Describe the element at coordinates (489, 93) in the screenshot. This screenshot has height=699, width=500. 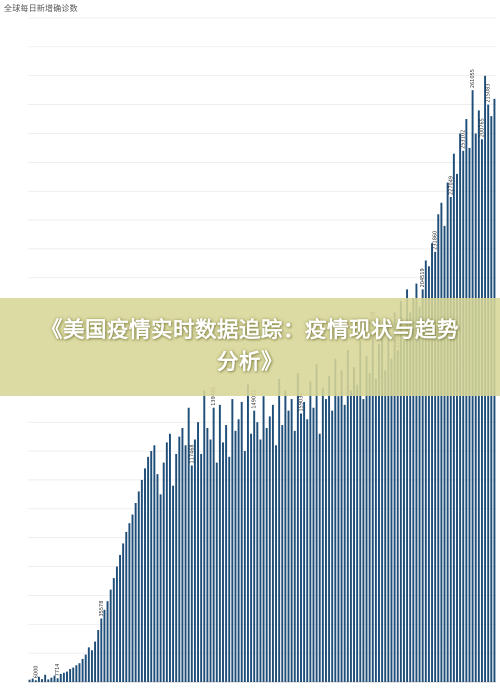
I see `value-label: 215083` at that location.